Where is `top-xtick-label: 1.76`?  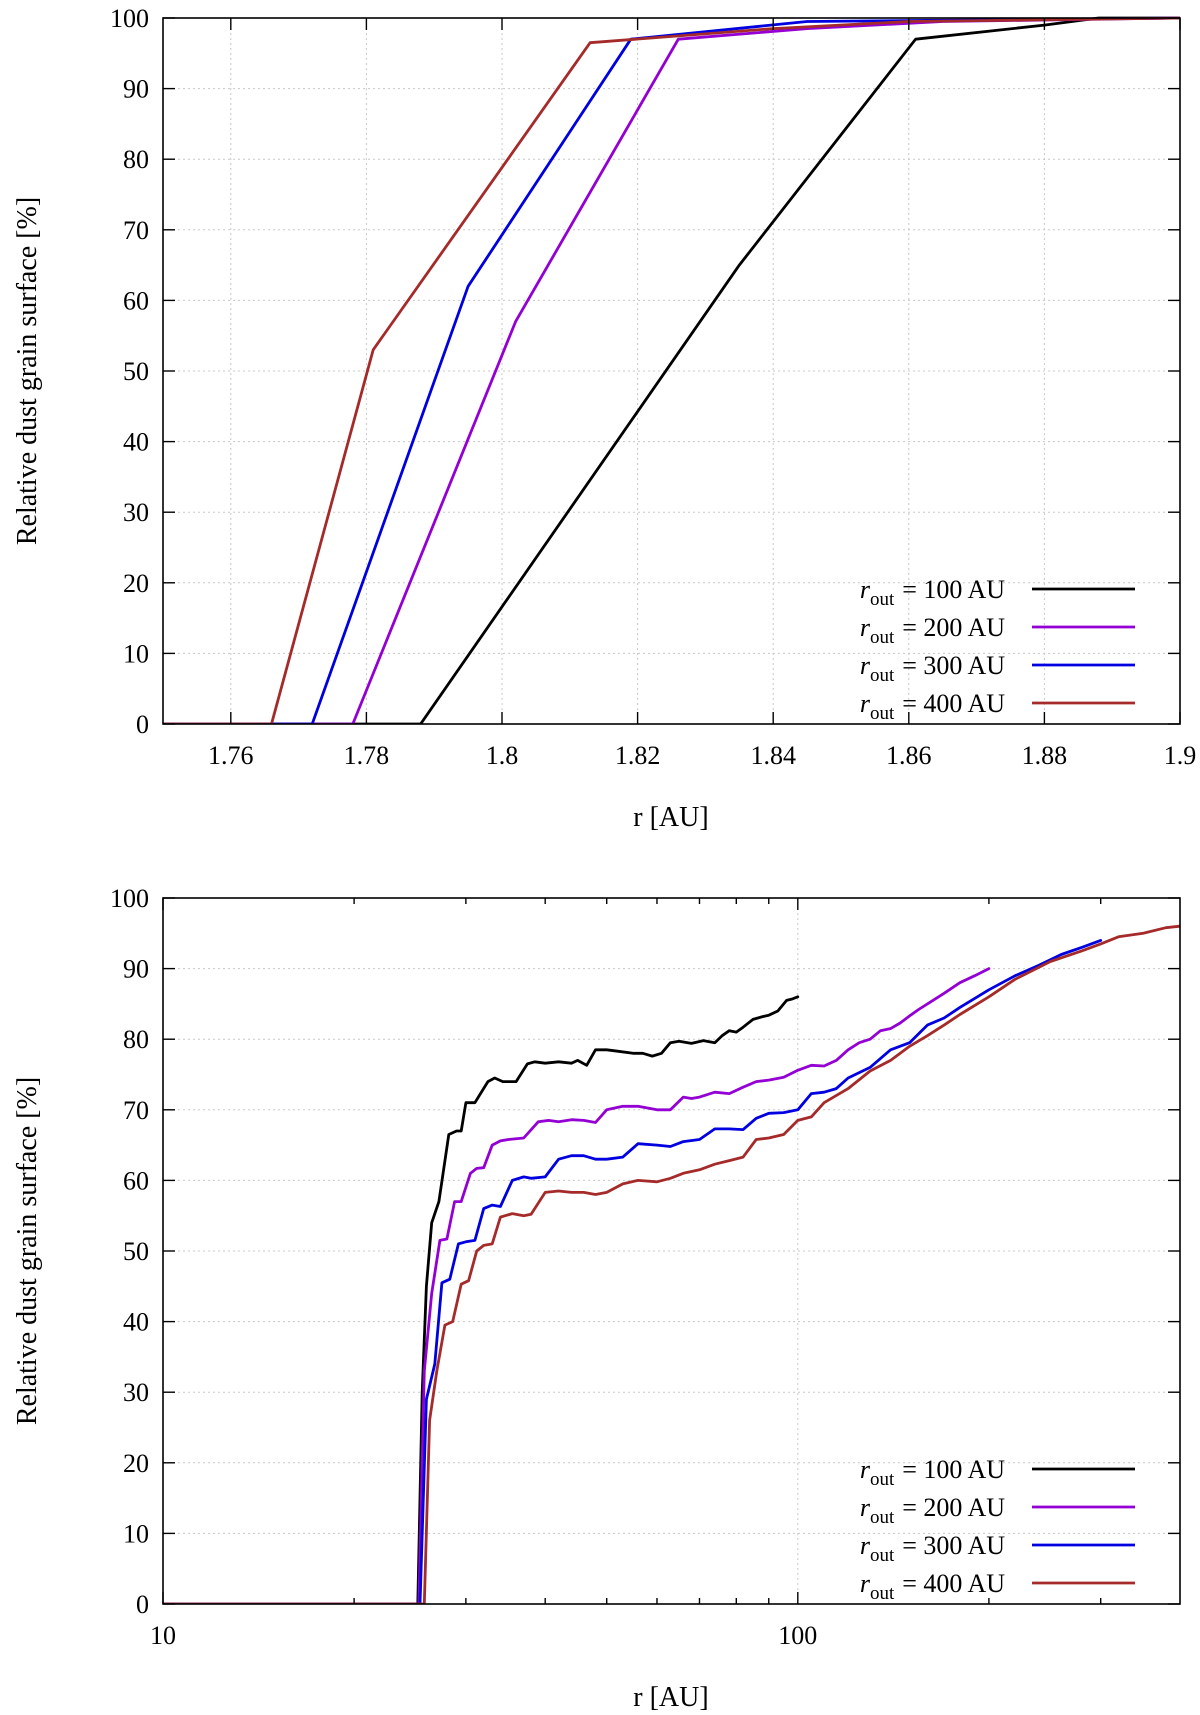 top-xtick-label: 1.76 is located at coordinates (231, 755).